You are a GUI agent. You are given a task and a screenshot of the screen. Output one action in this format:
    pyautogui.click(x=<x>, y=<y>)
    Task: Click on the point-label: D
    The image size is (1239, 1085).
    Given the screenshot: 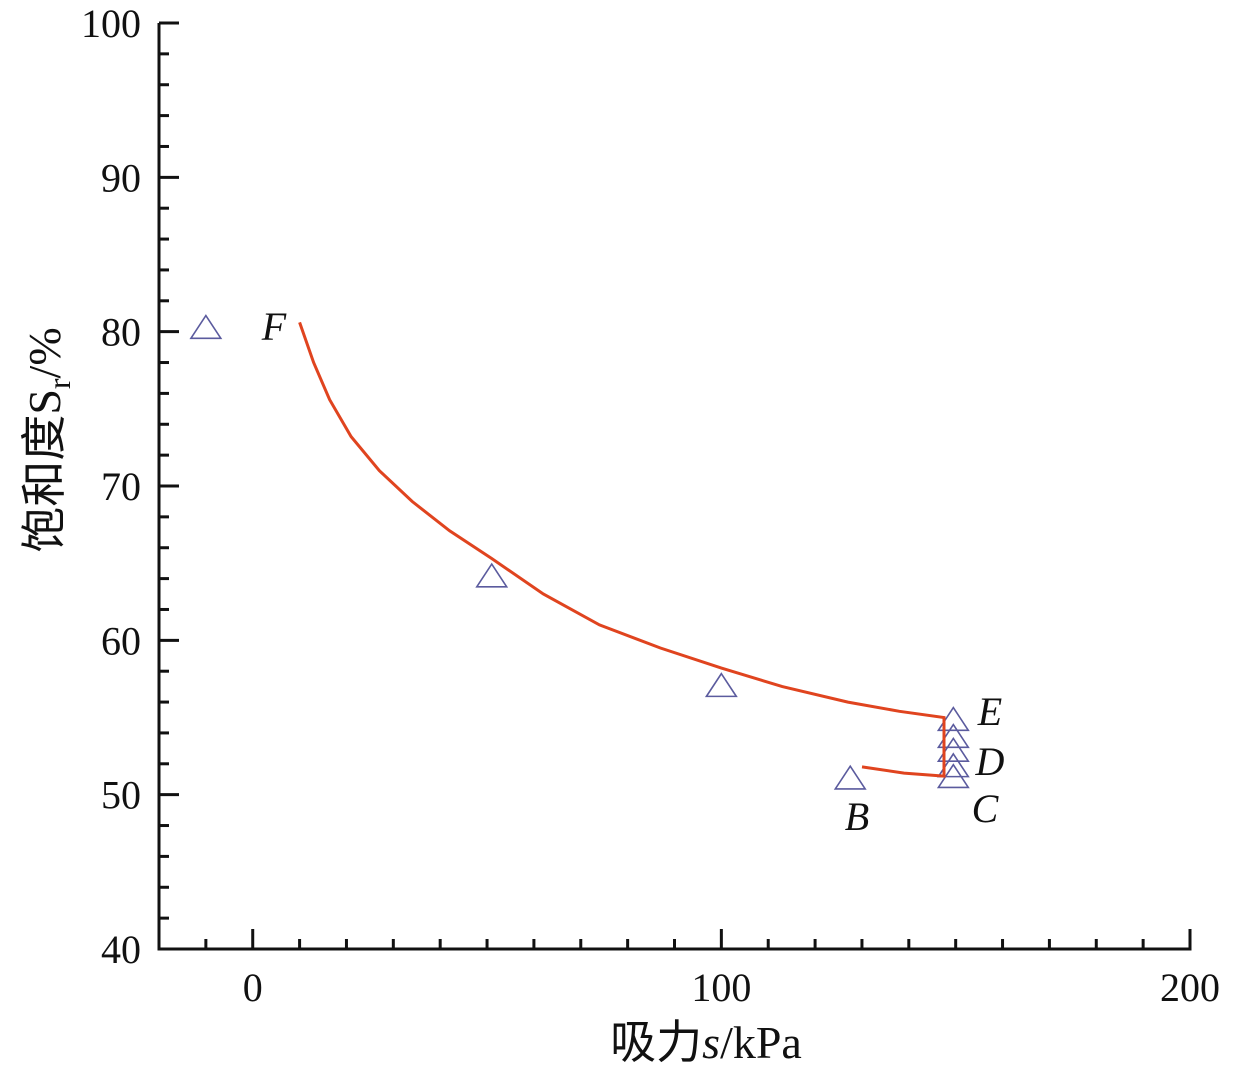 What is the action you would take?
    pyautogui.click(x=990, y=761)
    